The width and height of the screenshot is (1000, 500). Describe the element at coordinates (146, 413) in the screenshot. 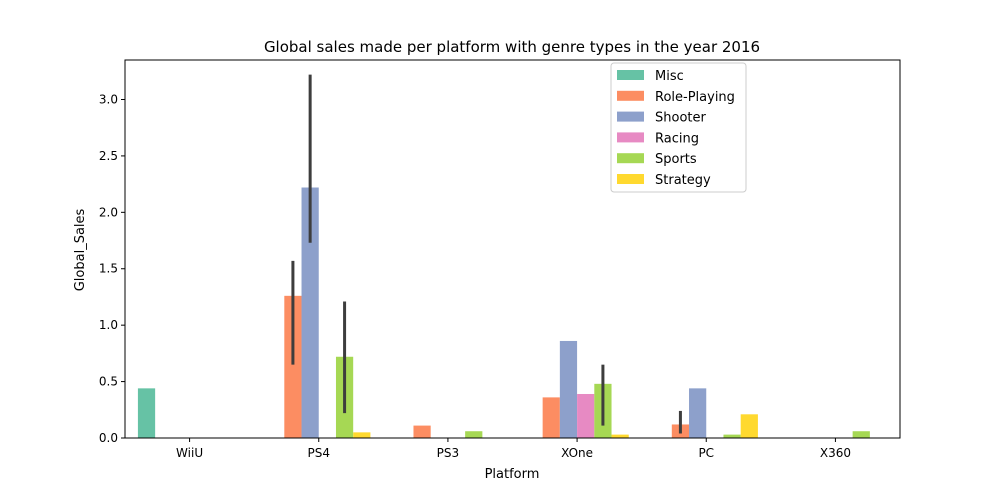

I see `bar-wiiu-misc` at that location.